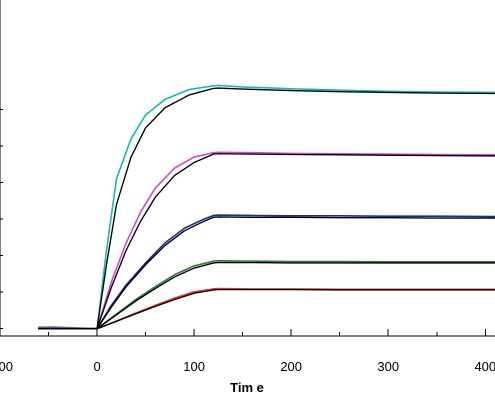 The image size is (495, 400). What do you see at coordinates (6, 366) in the screenshot?
I see `x-tick-label: -100` at bounding box center [6, 366].